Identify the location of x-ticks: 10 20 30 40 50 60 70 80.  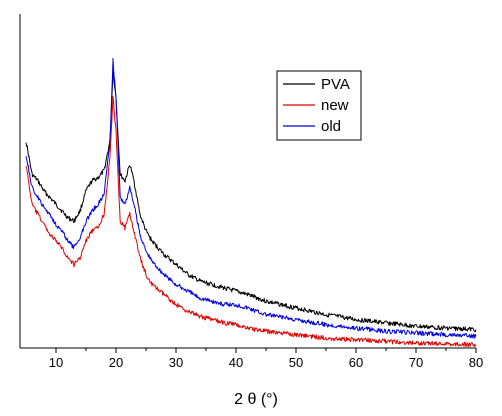
(266, 359).